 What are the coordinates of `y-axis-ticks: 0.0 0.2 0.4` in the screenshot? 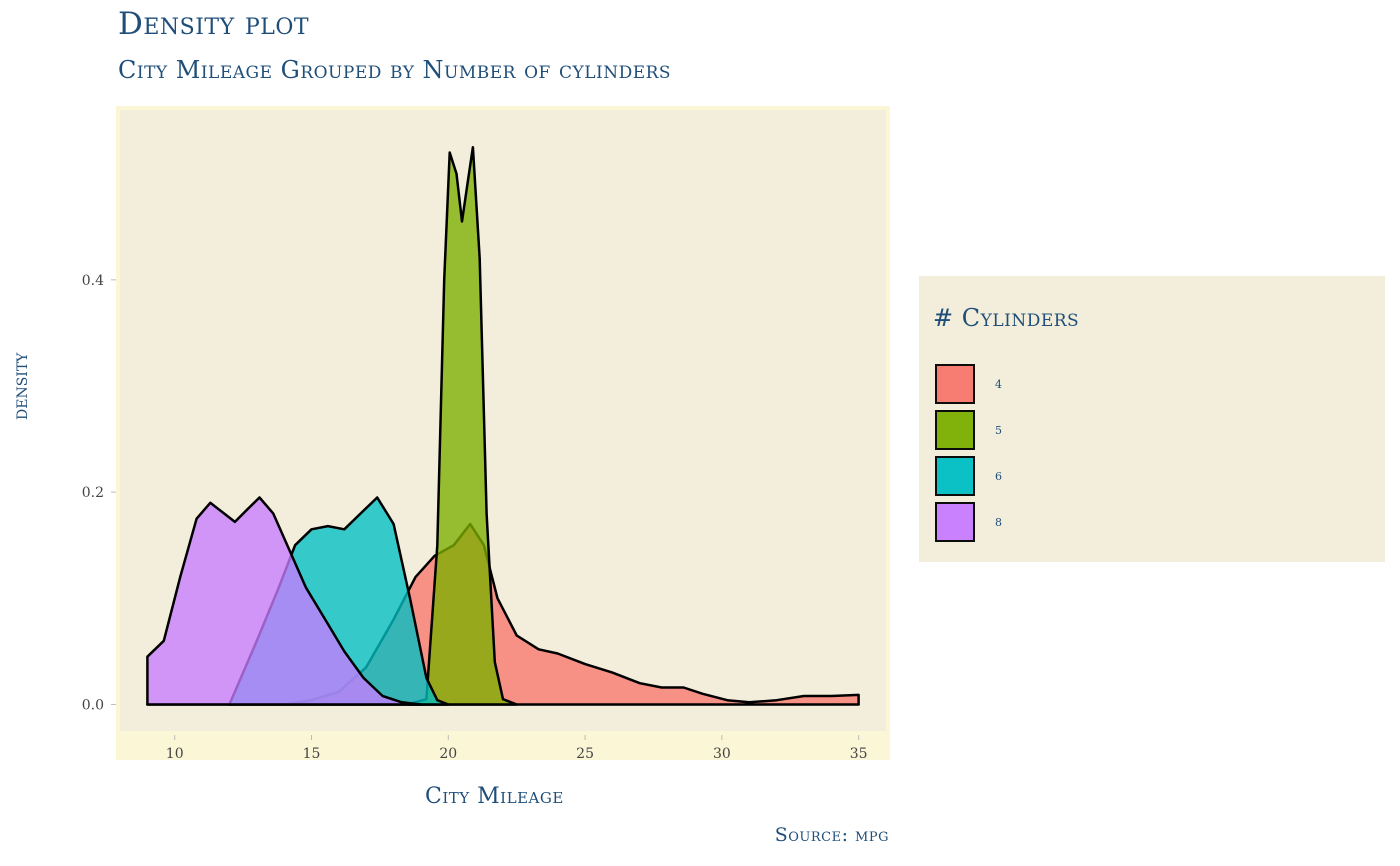 It's located at (99, 493).